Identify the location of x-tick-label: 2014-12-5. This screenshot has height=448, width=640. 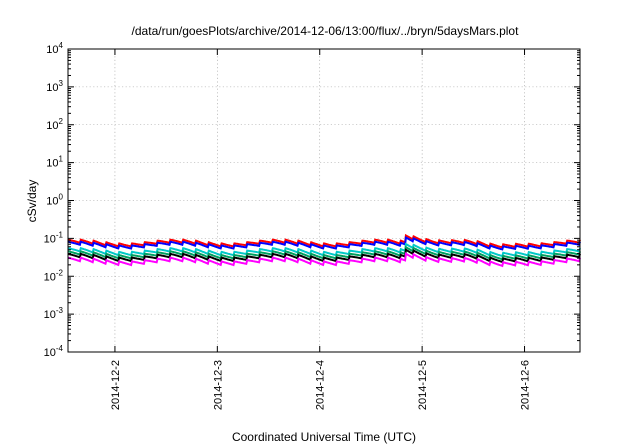
(423, 385).